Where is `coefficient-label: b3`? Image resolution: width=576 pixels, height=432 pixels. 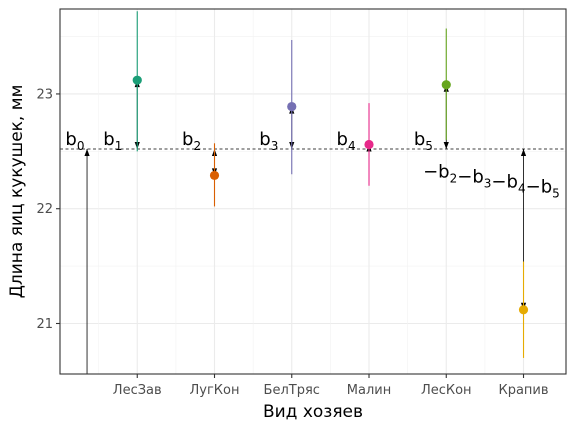
coefficient-label: b3 is located at coordinates (268, 141).